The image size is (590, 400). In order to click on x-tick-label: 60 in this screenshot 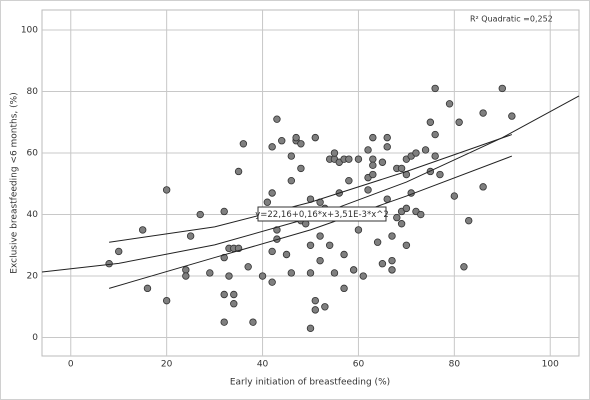, I will do `click(359, 365)`.